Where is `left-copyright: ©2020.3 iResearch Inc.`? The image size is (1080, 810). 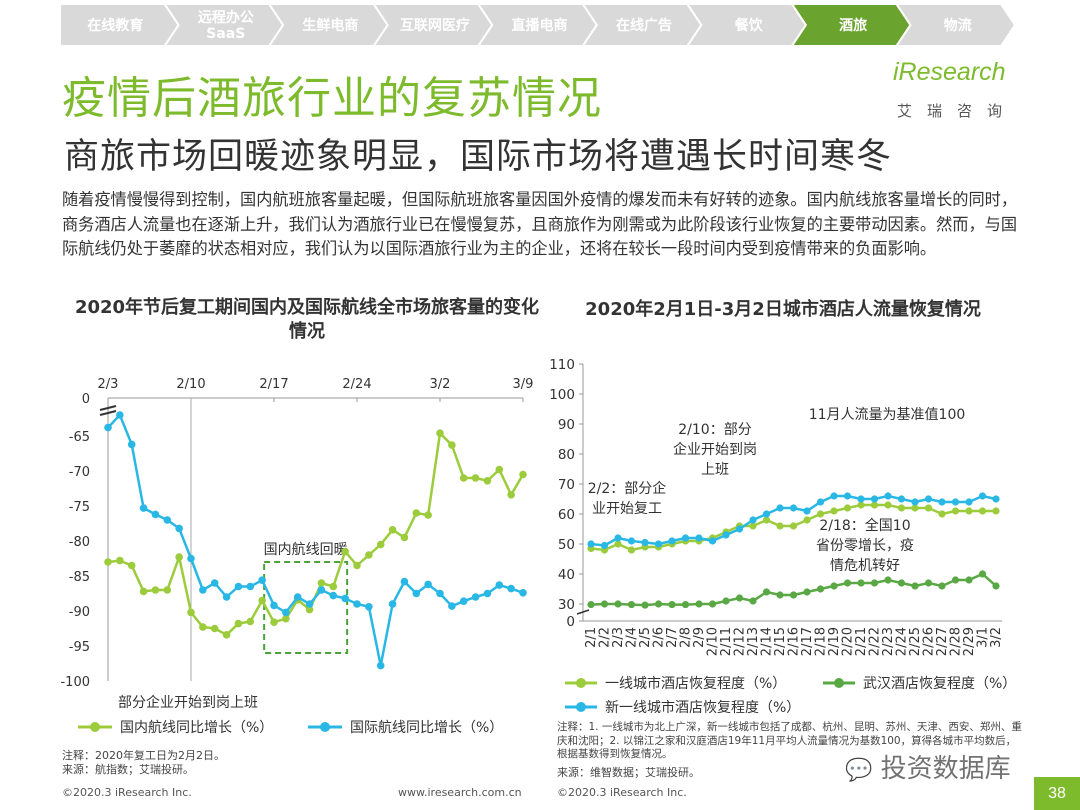
left-copyright: ©2020.3 iResearch Inc. is located at coordinates (127, 792).